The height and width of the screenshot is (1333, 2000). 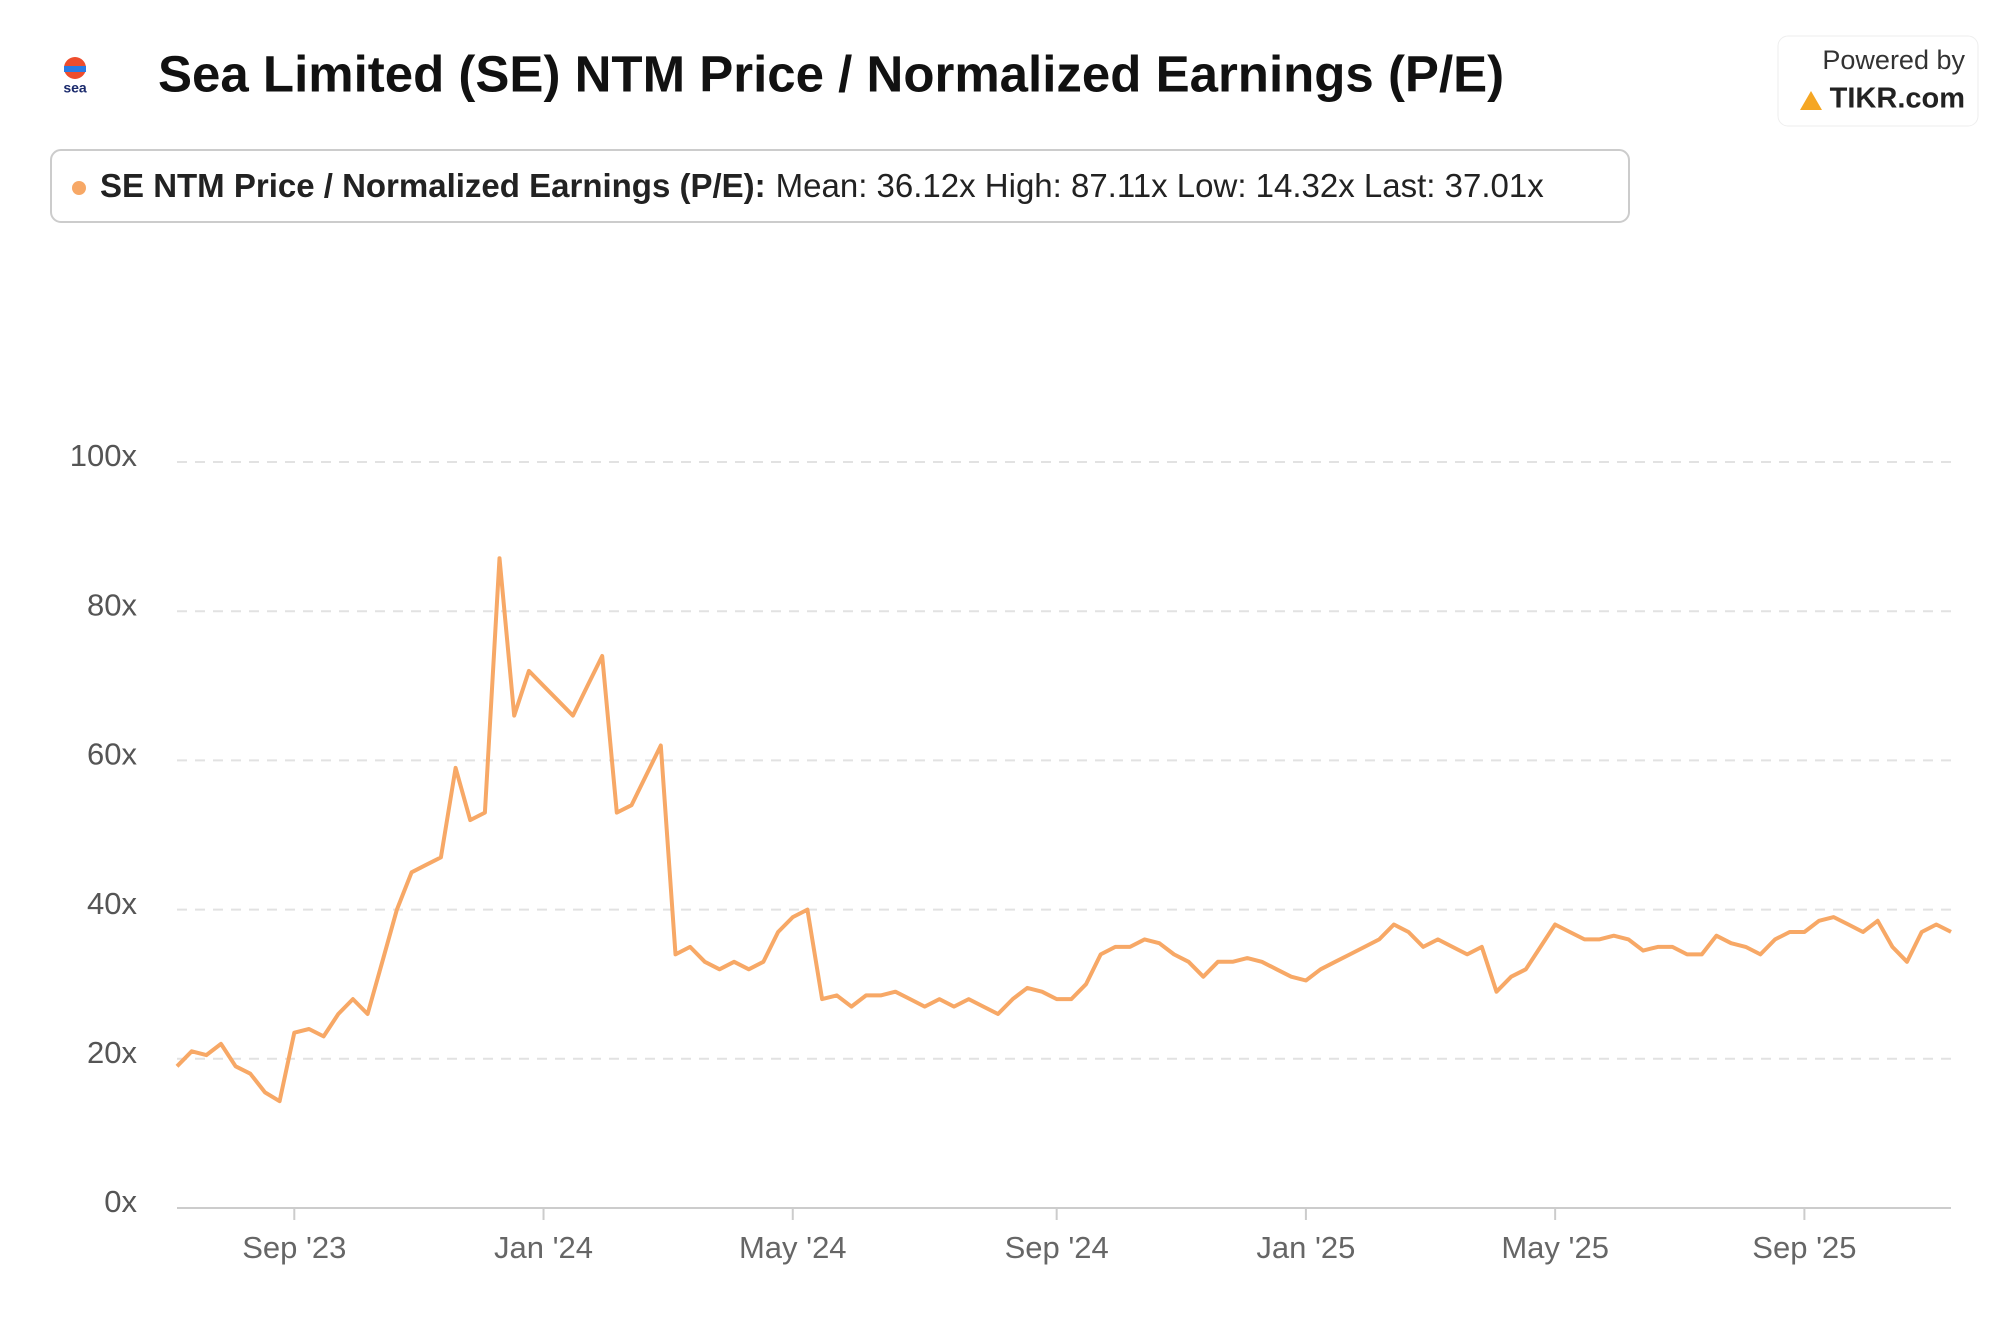 I want to click on brand-box, so click(x=1878, y=81).